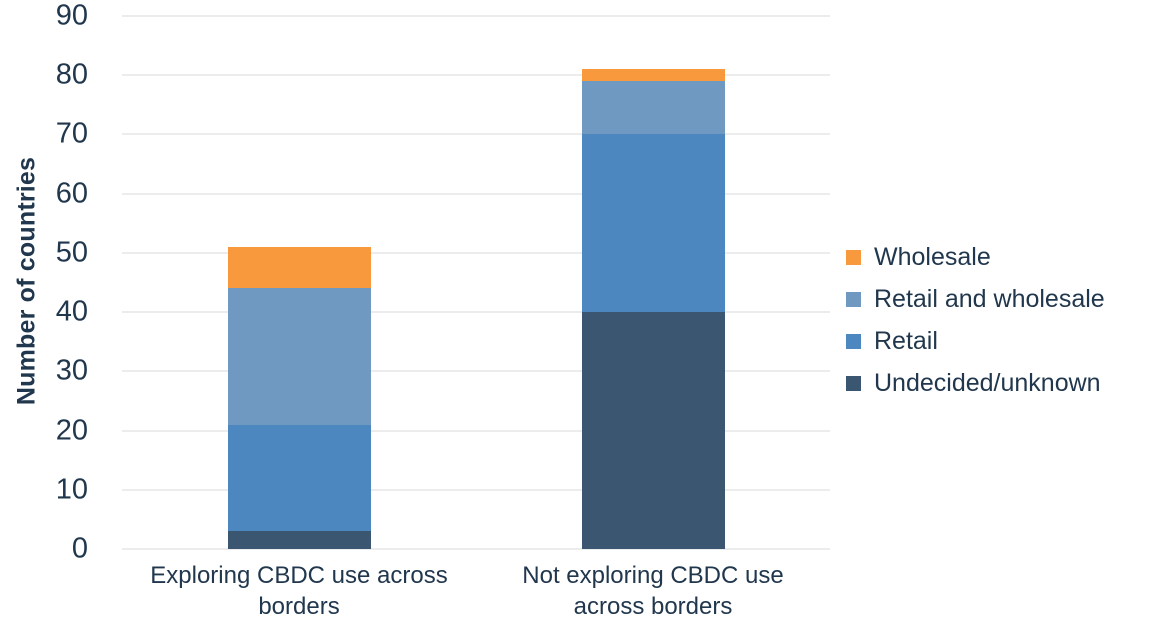 Image resolution: width=1150 pixels, height=641 pixels. What do you see at coordinates (79, 548) in the screenshot?
I see `y-tick-label: 0` at bounding box center [79, 548].